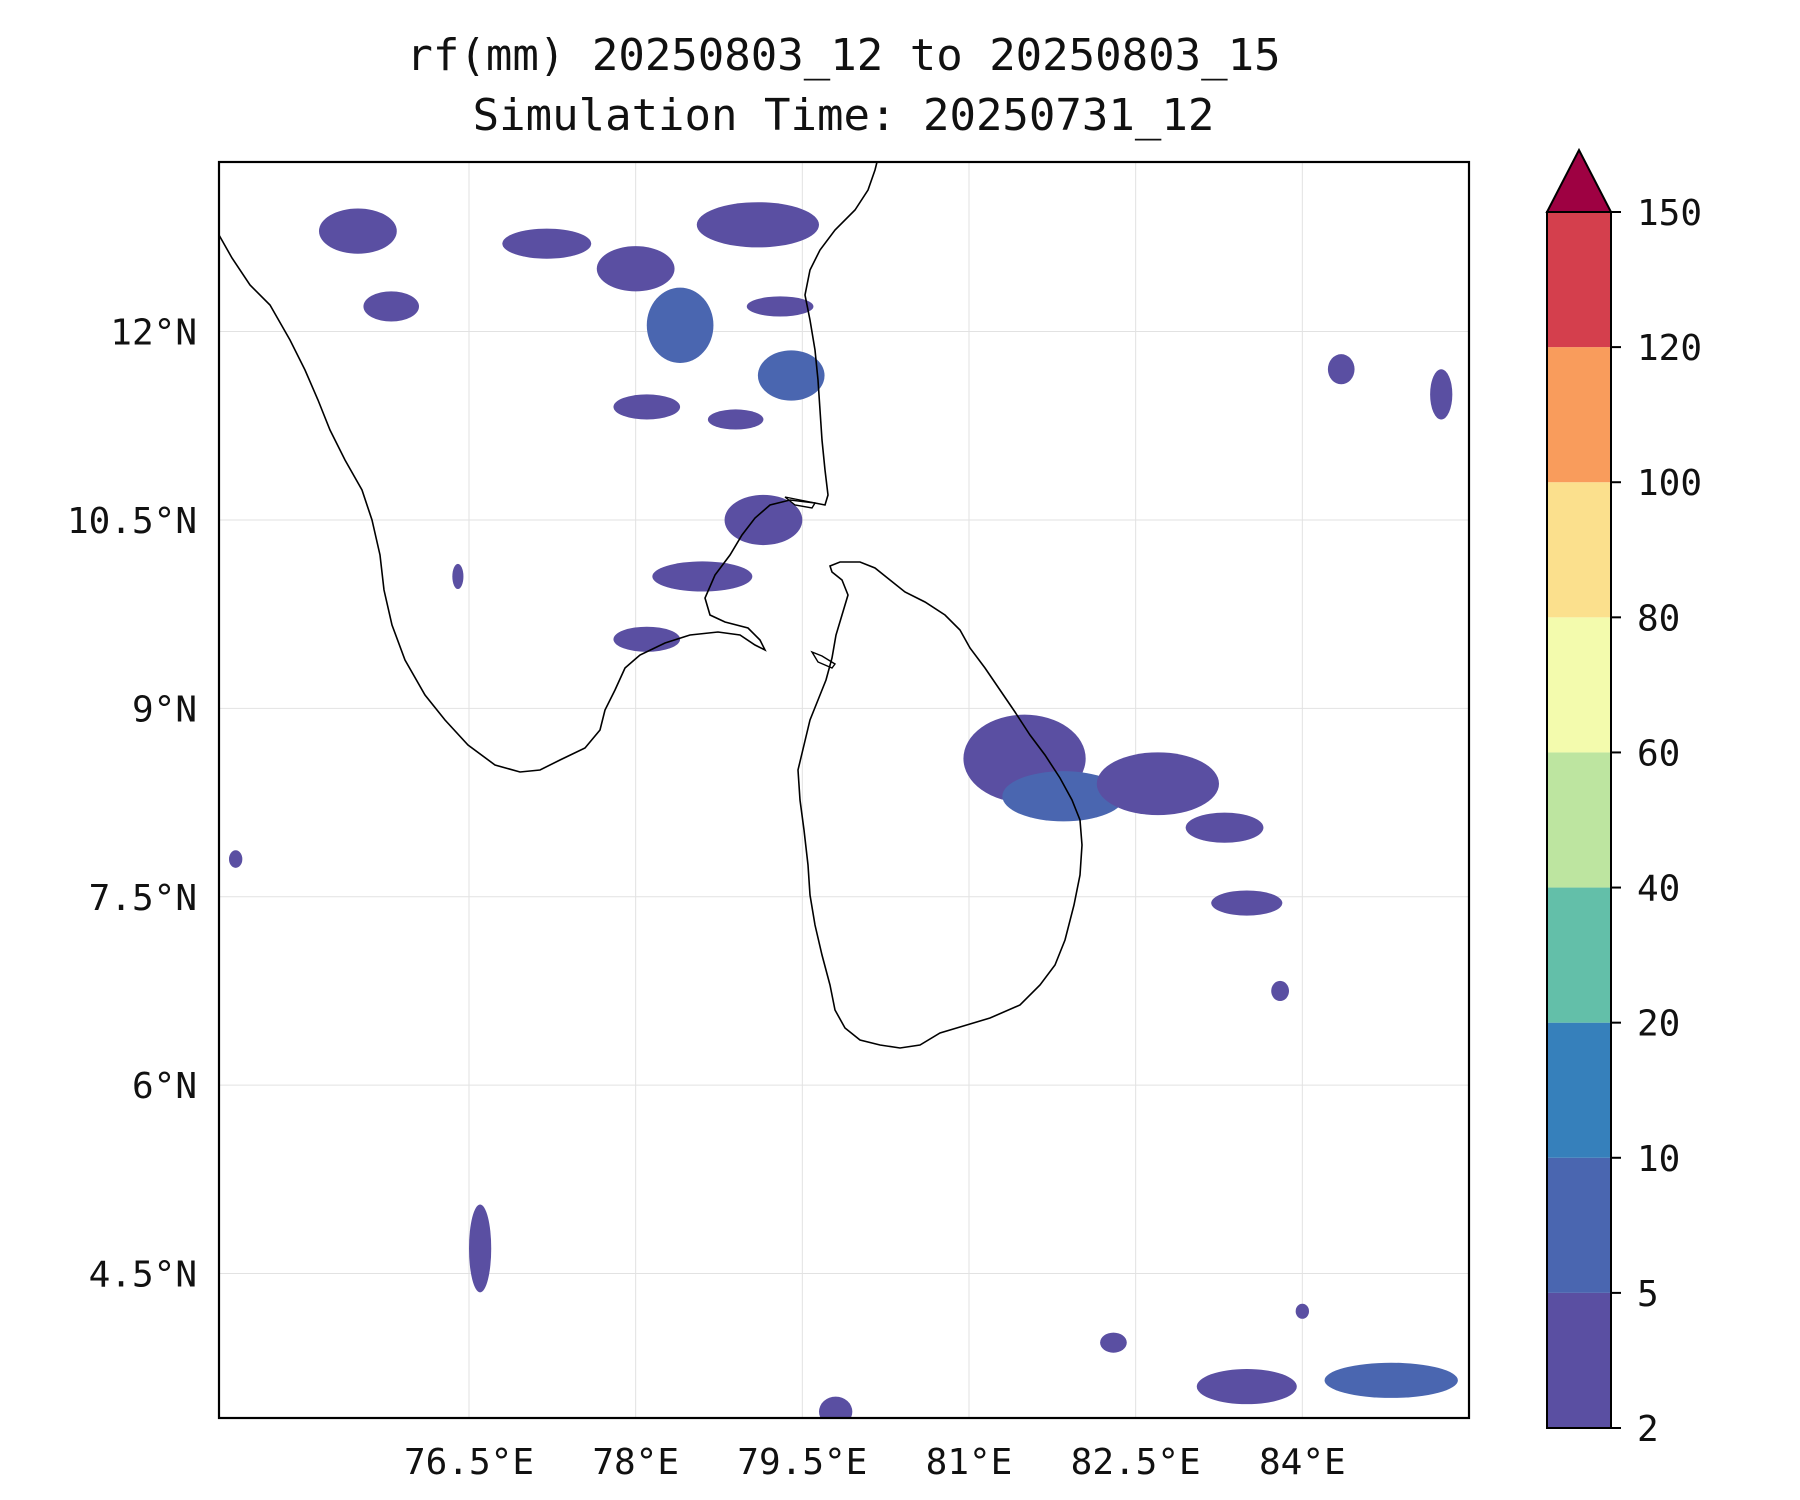  What do you see at coordinates (132, 804) in the screenshot?
I see `latitude-ticks: 12°N 10.5°N 9°N 7.5°N 6°N 4.5°N` at bounding box center [132, 804].